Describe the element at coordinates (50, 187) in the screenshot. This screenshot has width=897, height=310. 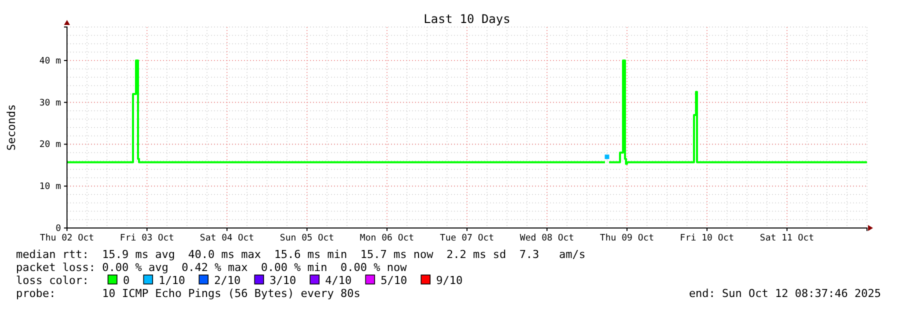
I see `y-tick-label: 10 m` at that location.